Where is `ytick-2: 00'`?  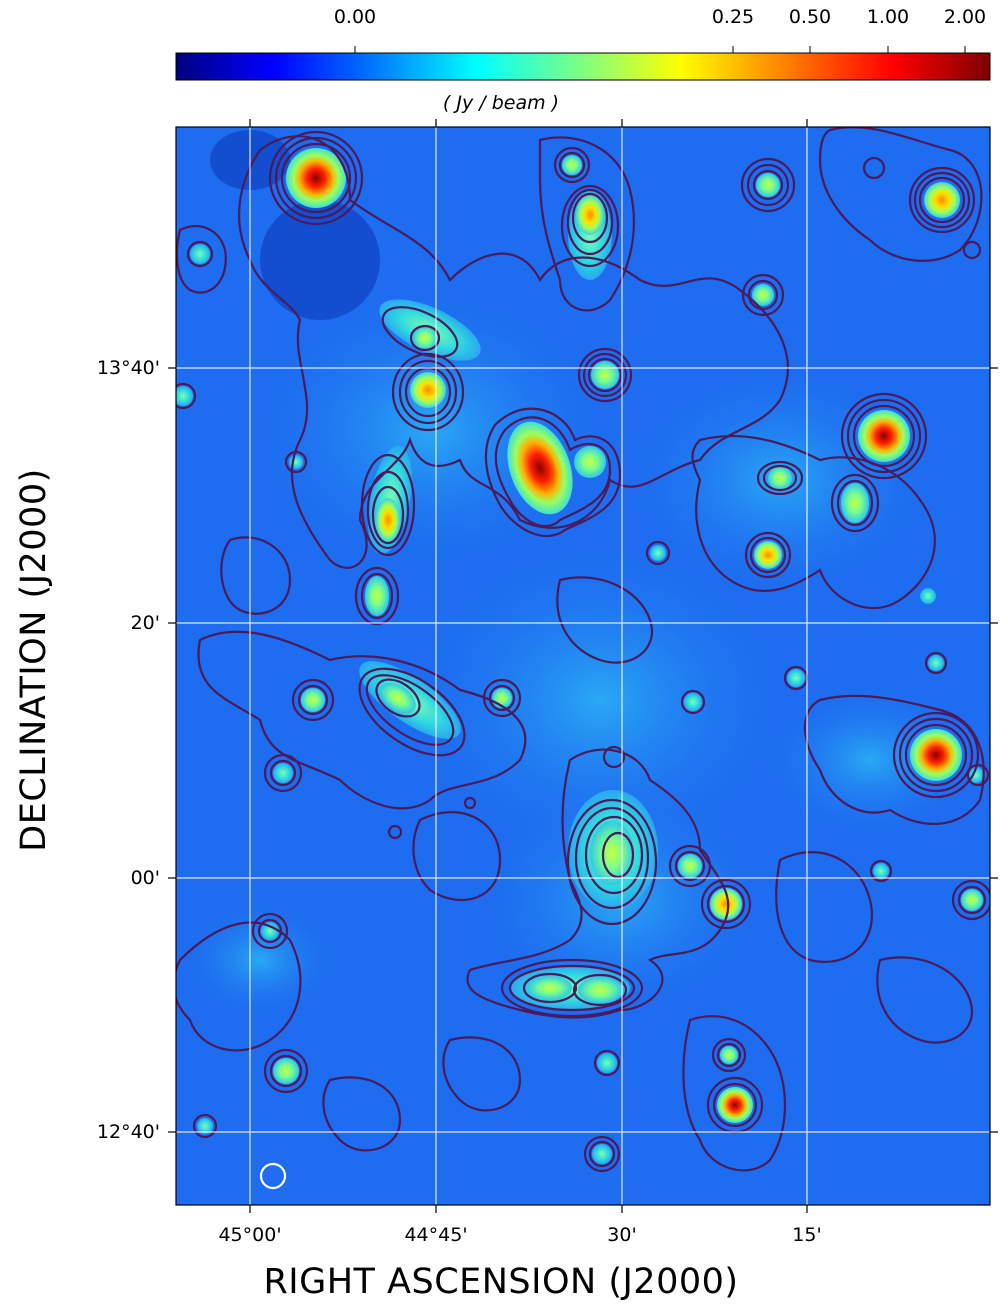 ytick-2: 00' is located at coordinates (145, 878).